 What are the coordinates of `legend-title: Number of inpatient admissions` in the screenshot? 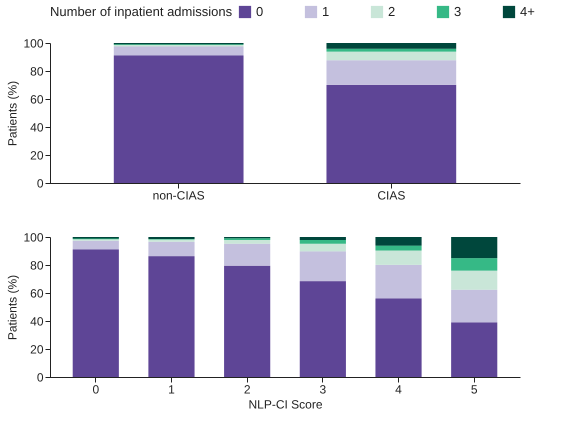 It's located at (141, 11).